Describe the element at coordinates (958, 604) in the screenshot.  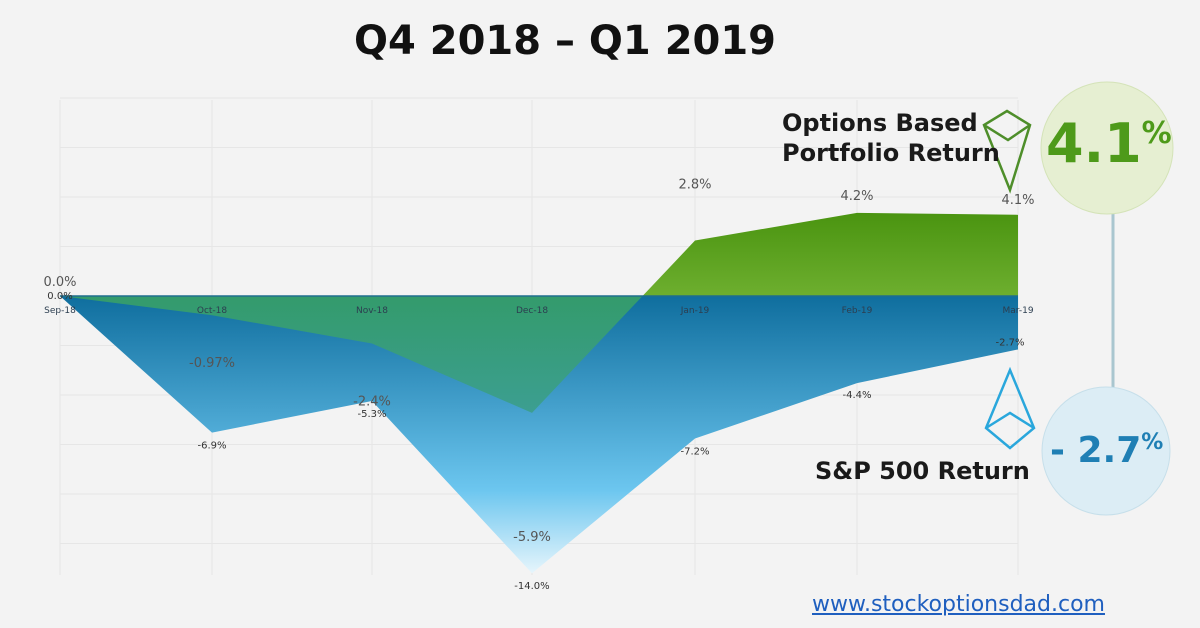
I see `website-link: www.stockoptionsdad.com` at that location.